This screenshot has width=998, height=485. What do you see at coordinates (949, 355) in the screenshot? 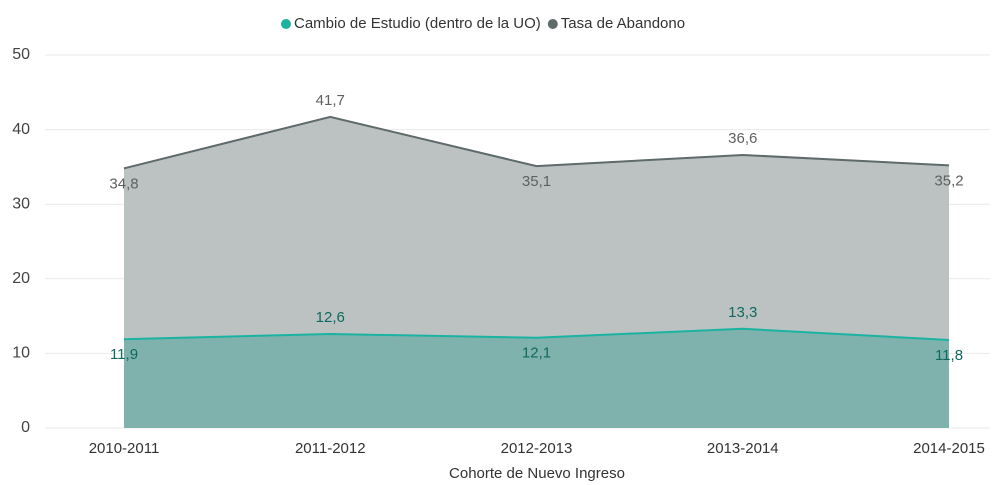
I see `data-label: 11,8` at bounding box center [949, 355].